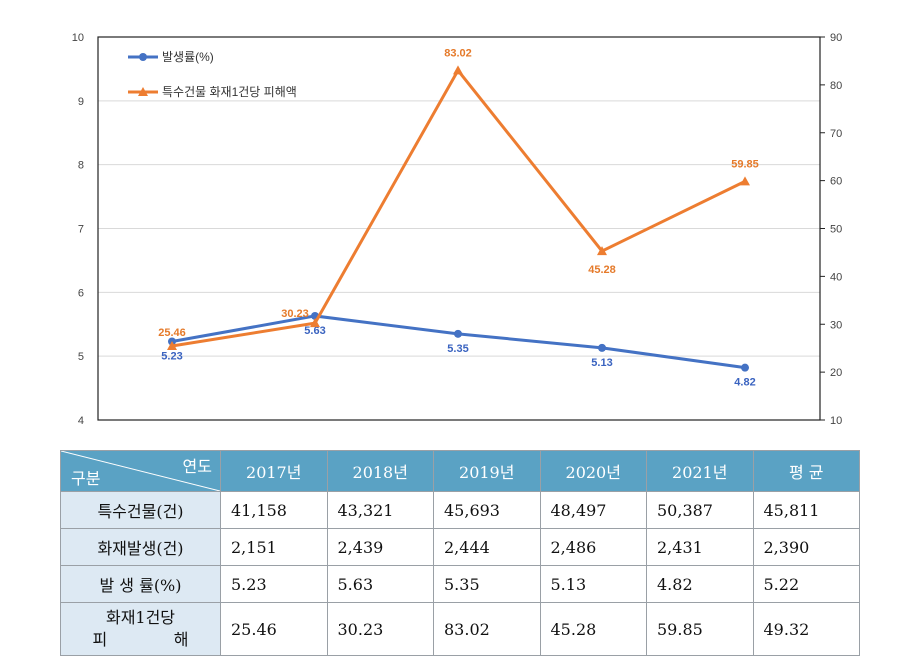 The image size is (920, 666). I want to click on legend-label-damage: 특수건물 화재1건당 피해액, so click(229, 92).